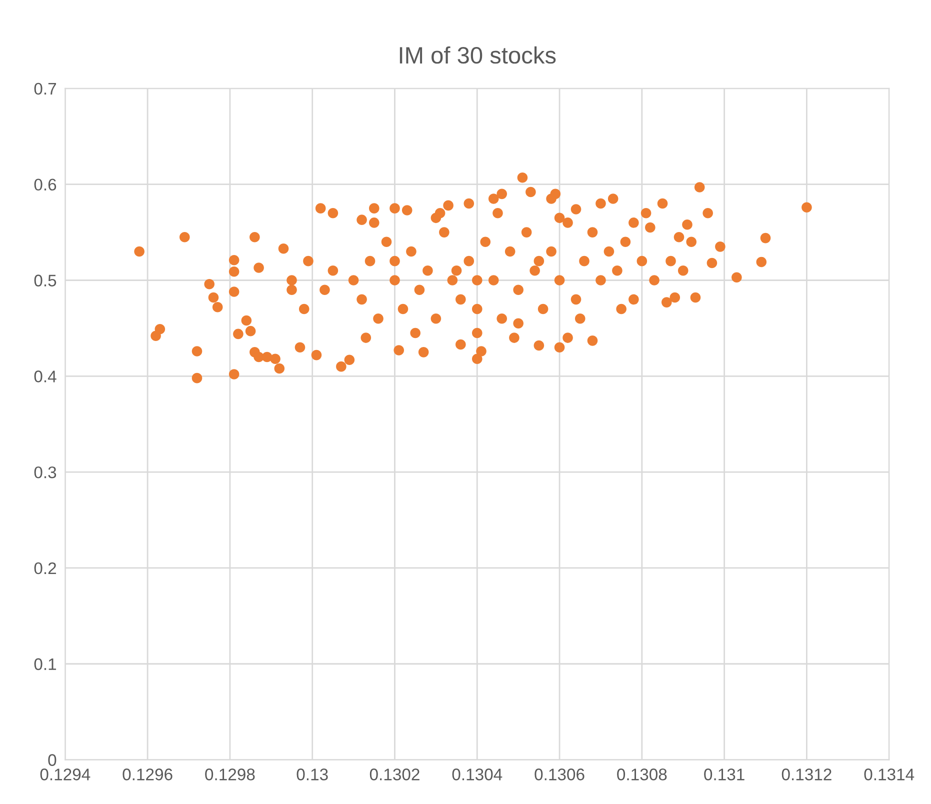  Describe the element at coordinates (395, 774) in the screenshot. I see `x-tick-label: 0.1302` at that location.